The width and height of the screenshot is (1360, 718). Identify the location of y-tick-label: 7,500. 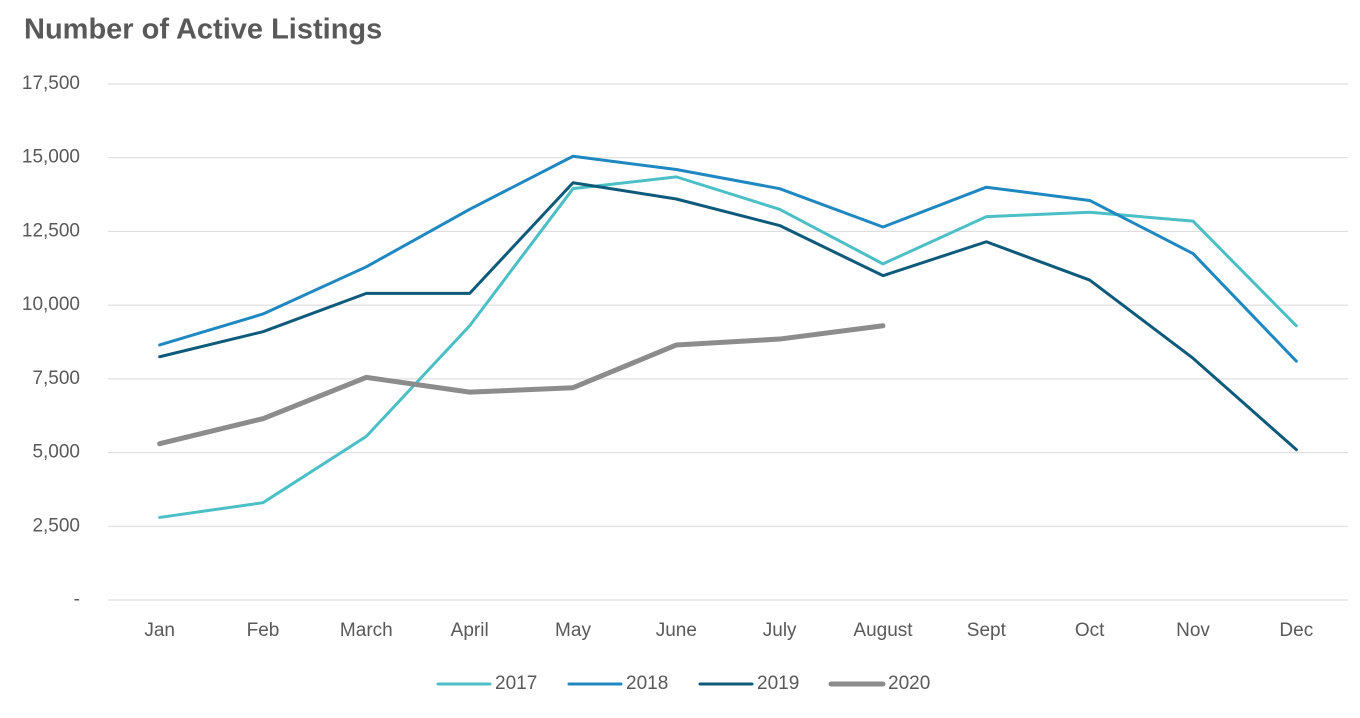
(56, 378).